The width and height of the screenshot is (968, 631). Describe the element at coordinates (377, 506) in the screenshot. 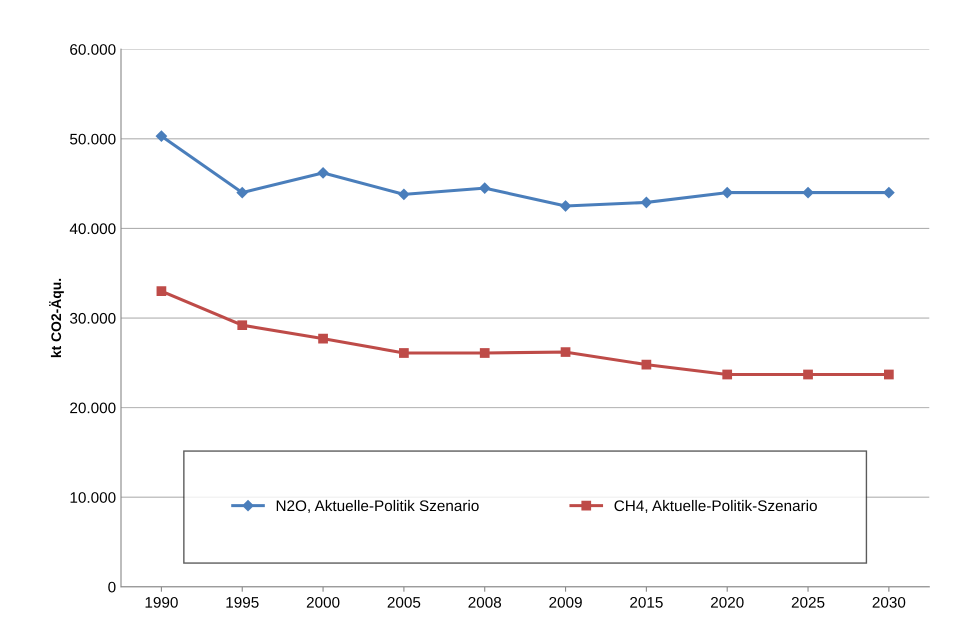

I see `legend-label: N2O, Aktuelle-Politik Szenario` at that location.